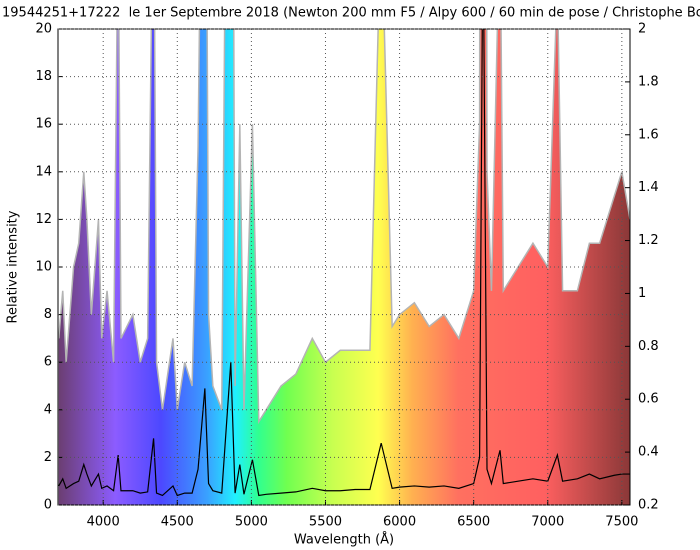 Image resolution: width=700 pixels, height=550 pixels. I want to click on x-tick-label: 6000, so click(399, 522).